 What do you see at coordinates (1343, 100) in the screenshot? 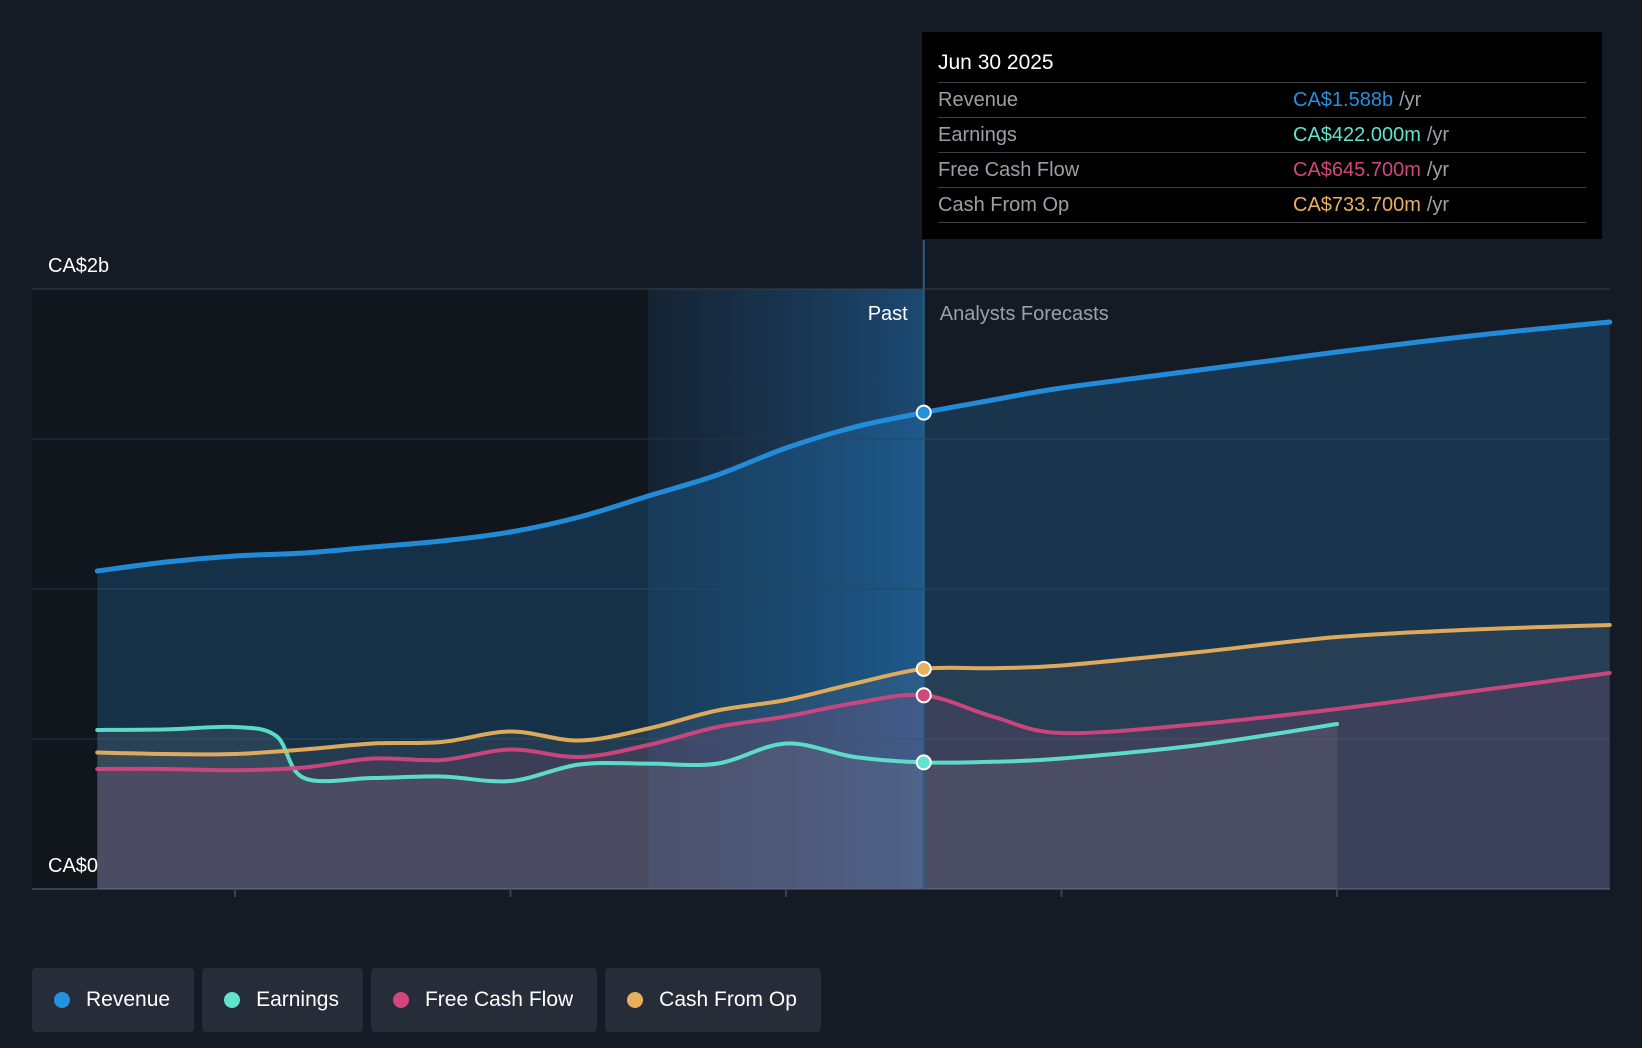
I see `tooltip-value: CA$1.588b` at bounding box center [1343, 100].